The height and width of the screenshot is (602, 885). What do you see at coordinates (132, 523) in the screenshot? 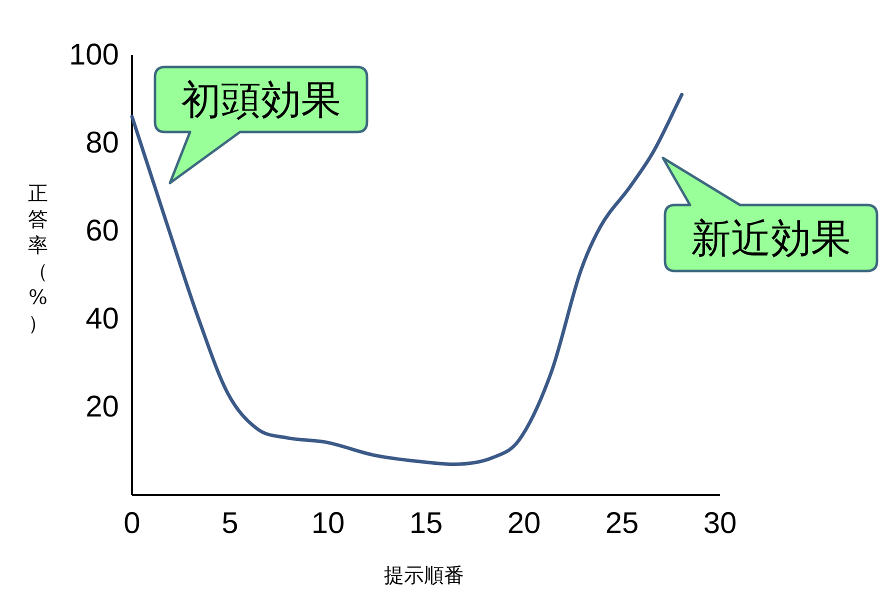
I see `x-tick-label: 0` at bounding box center [132, 523].